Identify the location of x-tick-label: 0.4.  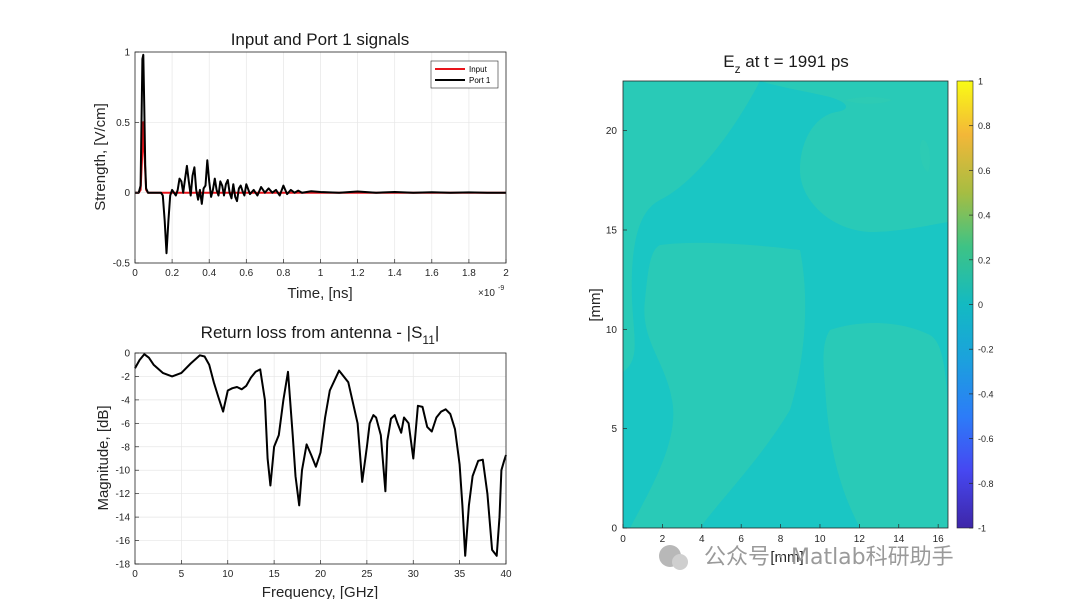
(209, 273).